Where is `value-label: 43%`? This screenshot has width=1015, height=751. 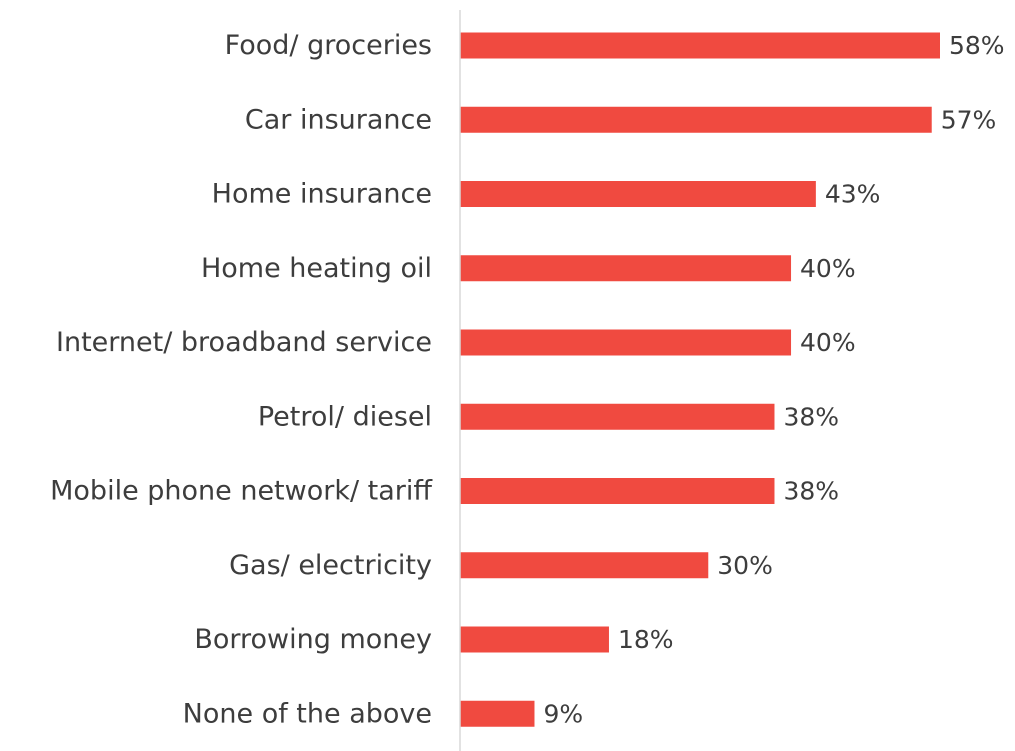 value-label: 43% is located at coordinates (853, 194).